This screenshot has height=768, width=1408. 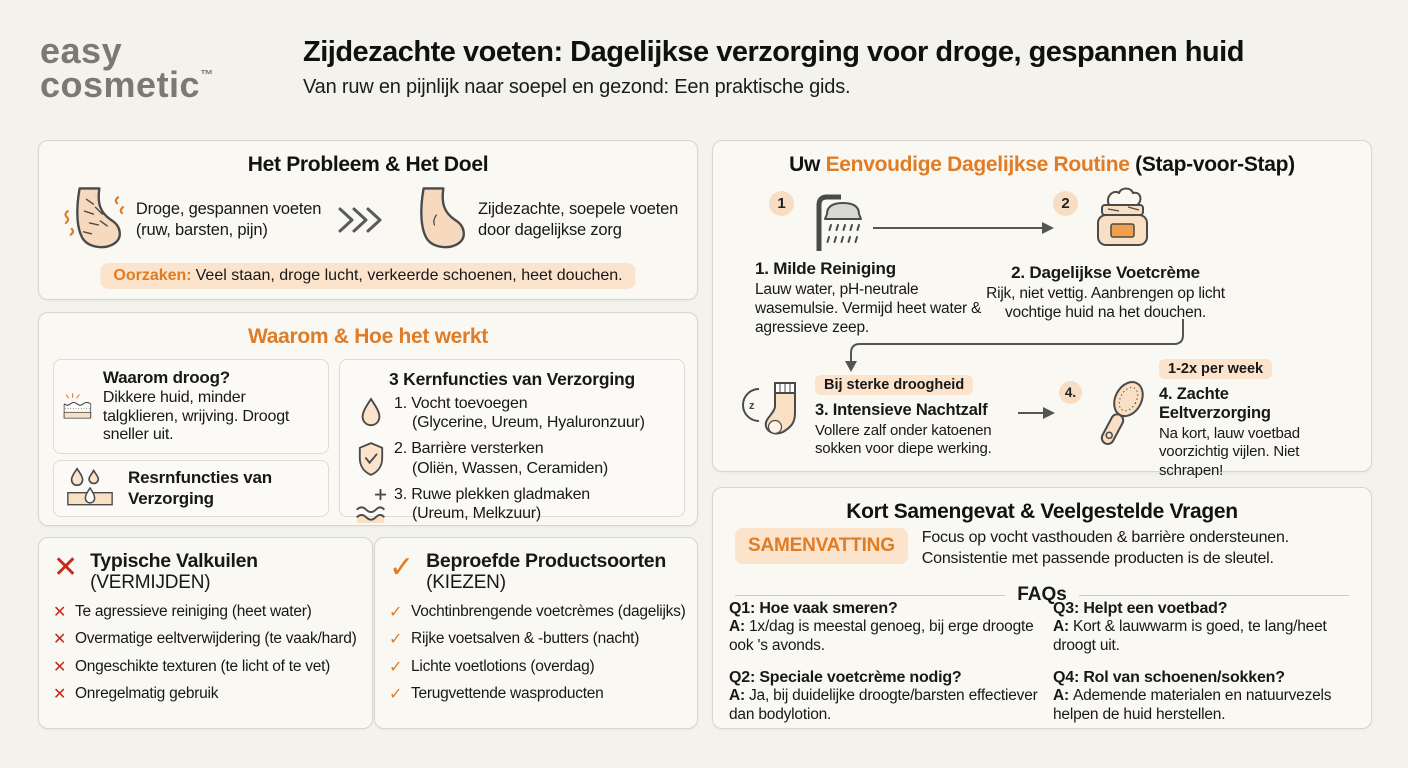 I want to click on products-heading: Beproefde Productsoorten, so click(x=546, y=561).